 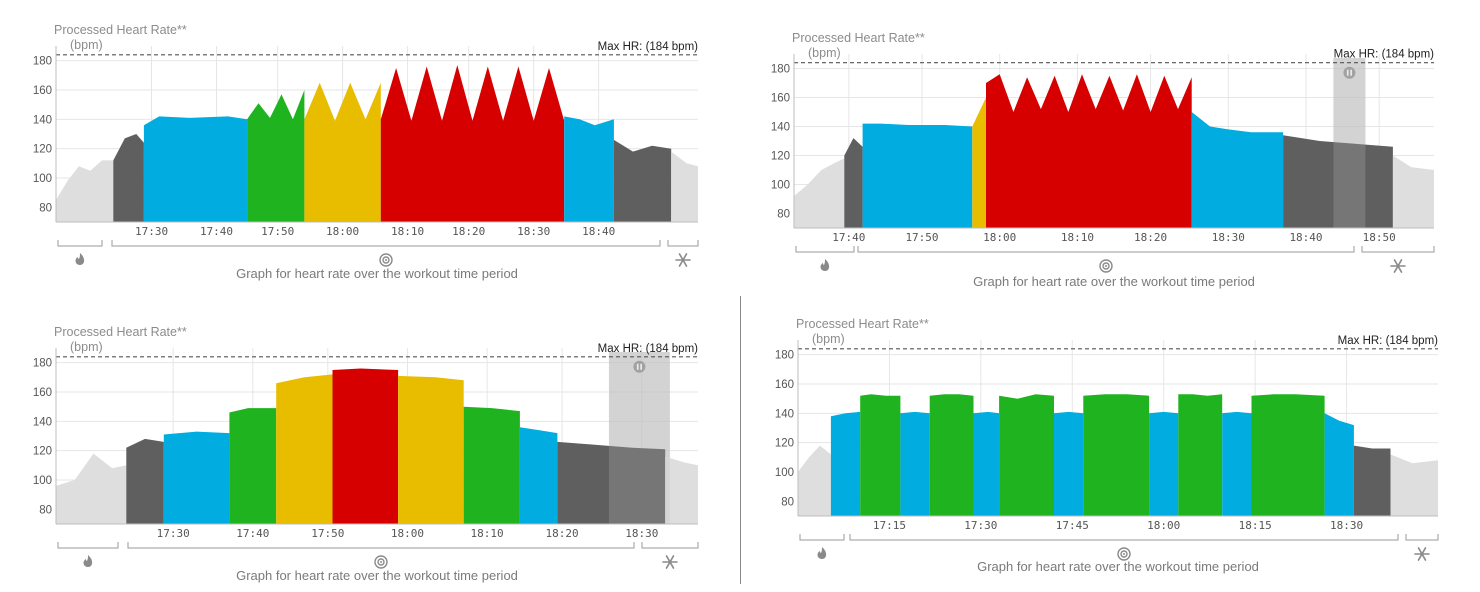 I want to click on pause-band-overlay, so click(x=639, y=438).